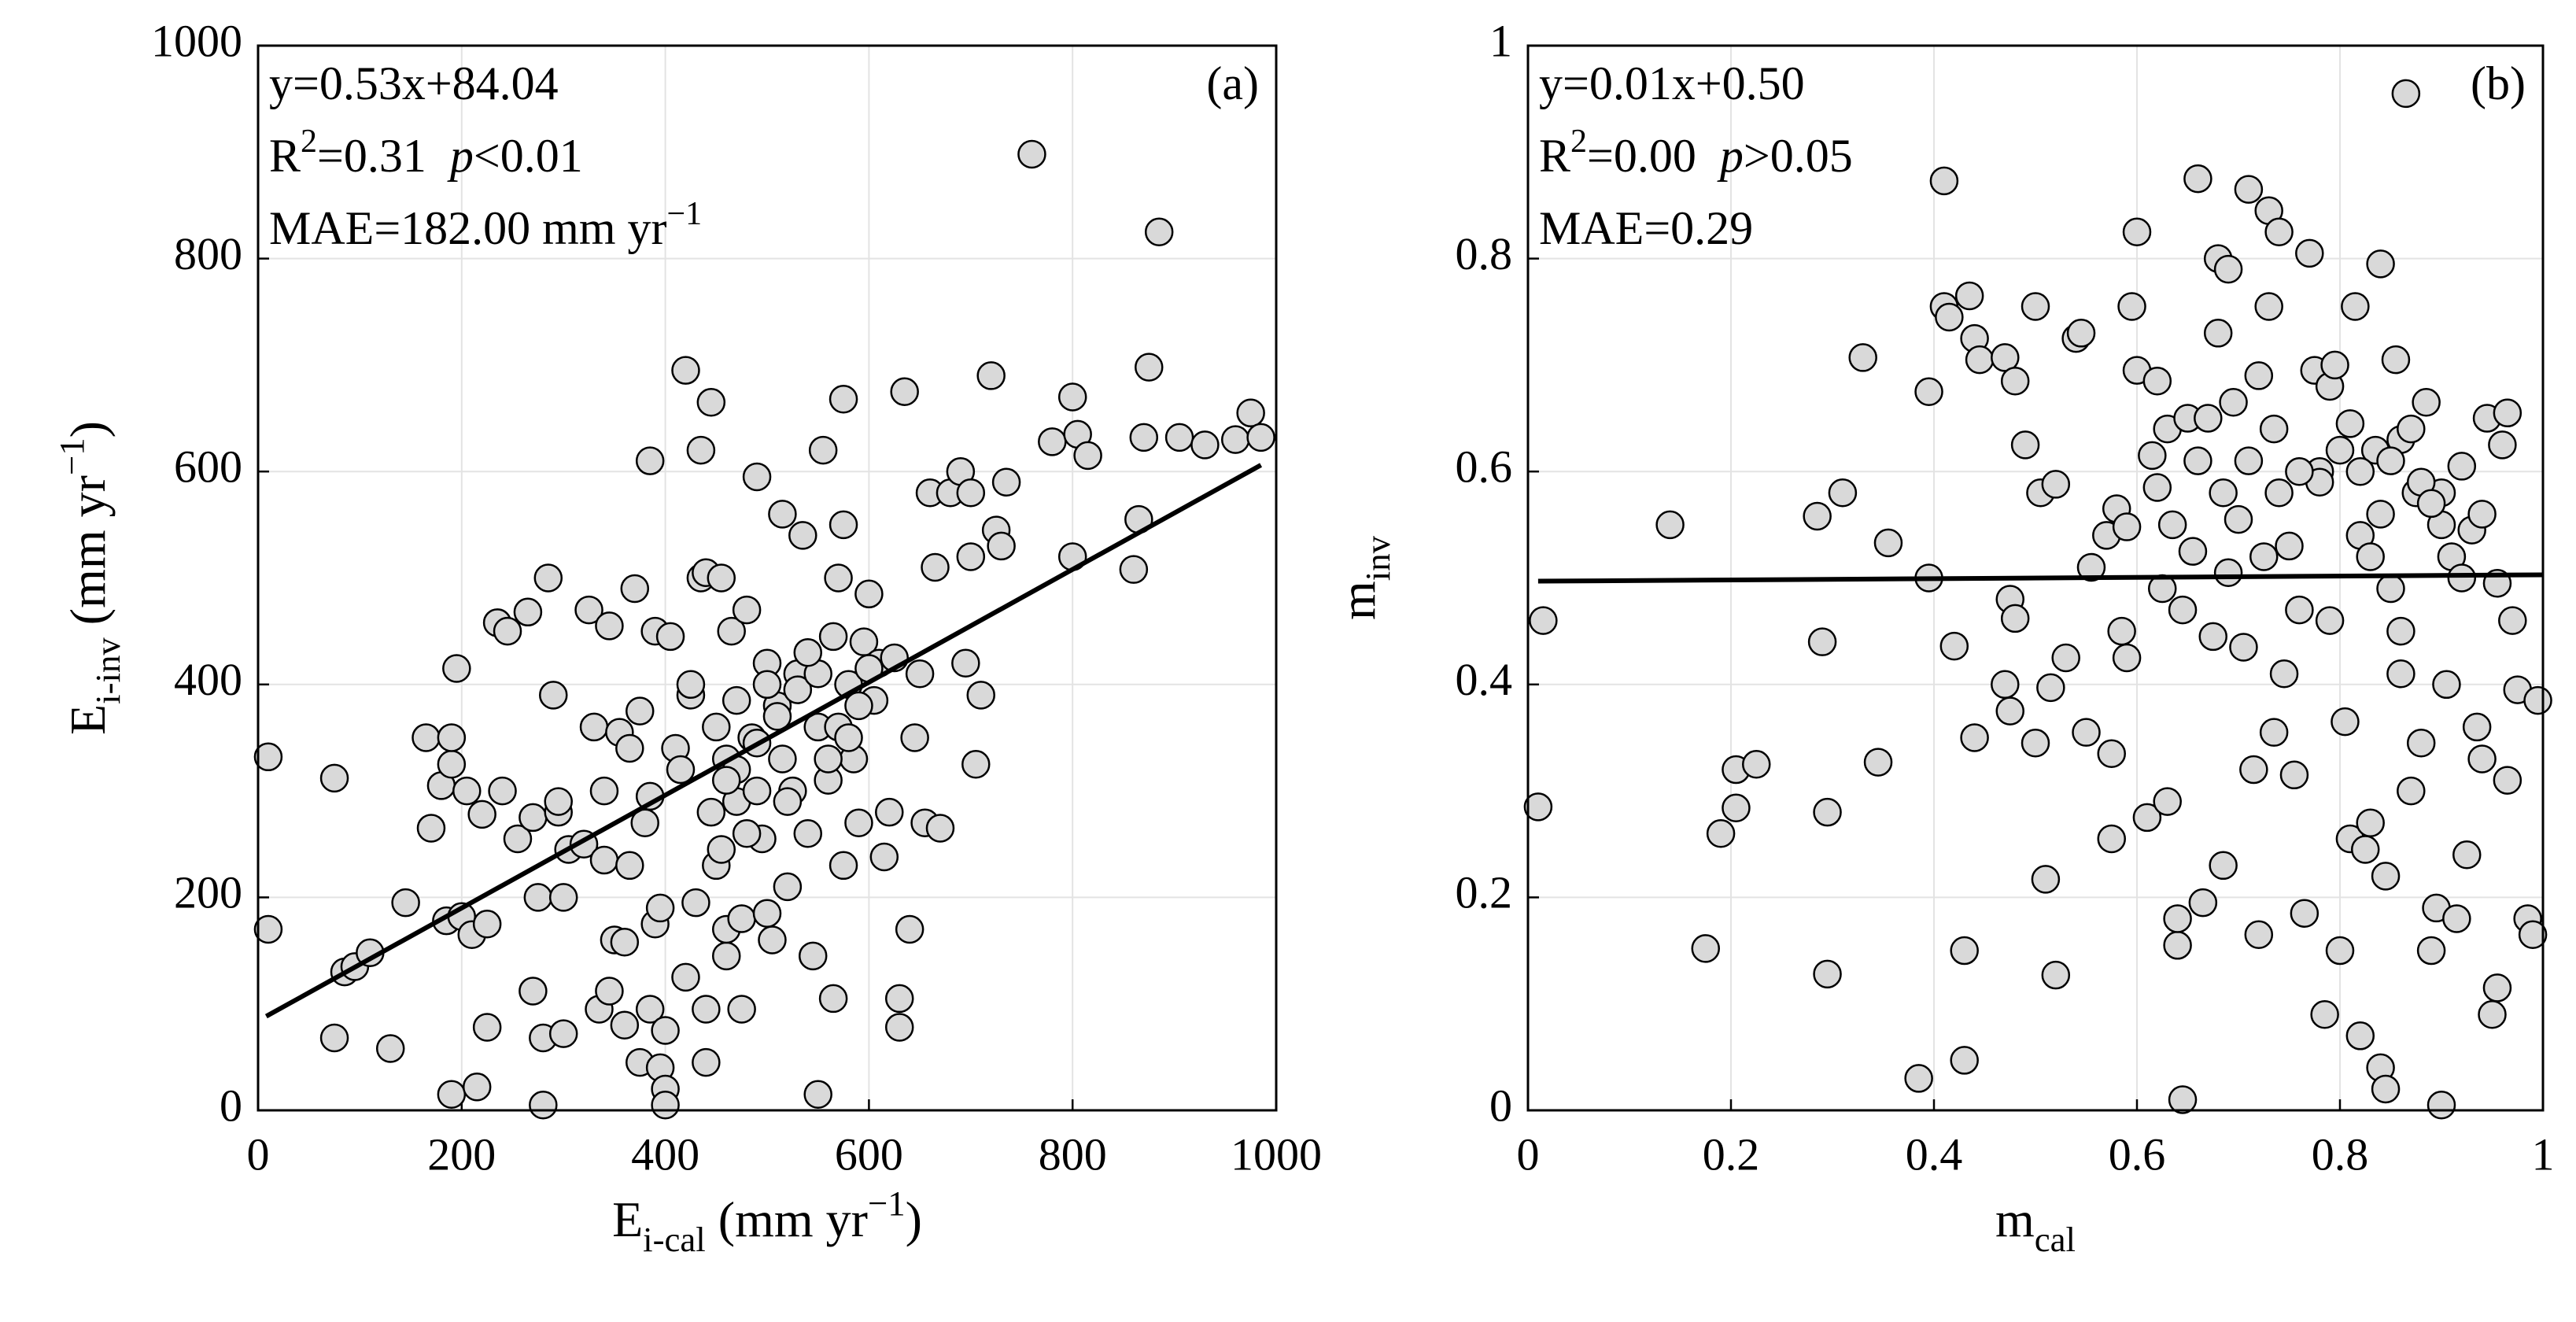 The width and height of the screenshot is (2576, 1322). I want to click on y-tick-label: 0, so click(1500, 1105).